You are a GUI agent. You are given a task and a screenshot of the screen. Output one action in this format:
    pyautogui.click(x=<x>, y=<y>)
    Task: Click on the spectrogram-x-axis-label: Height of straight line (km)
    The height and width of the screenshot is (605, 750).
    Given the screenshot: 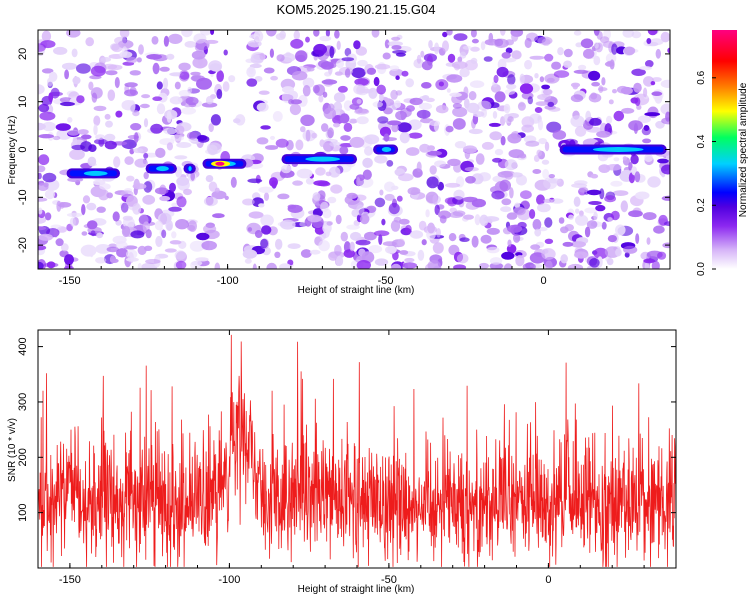 What is the action you would take?
    pyautogui.click(x=356, y=290)
    